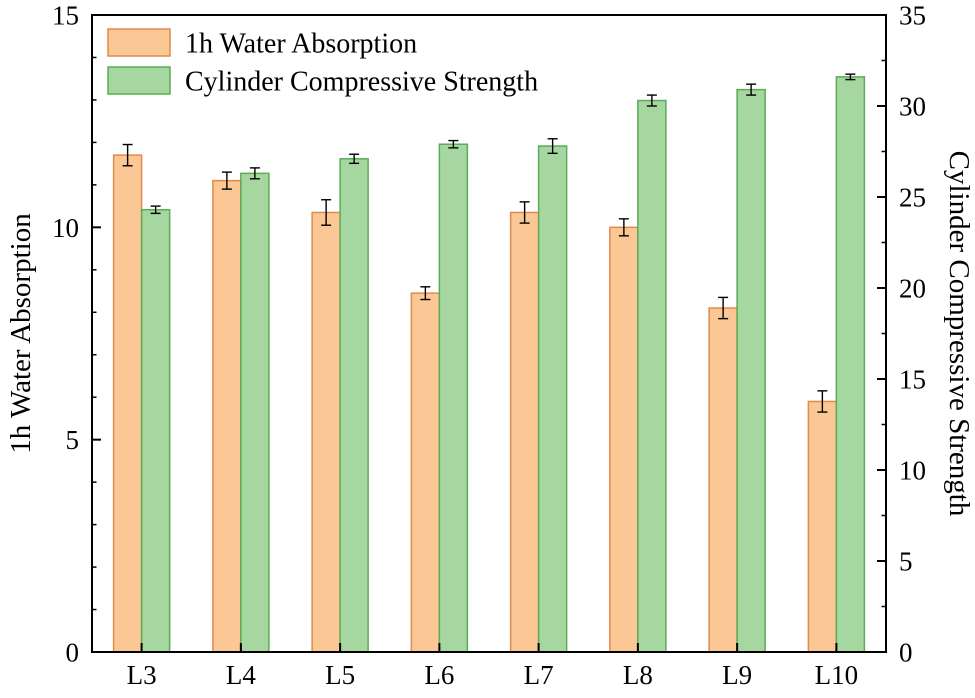  Describe the element at coordinates (837, 675) in the screenshot. I see `x-tick-label: L10` at that location.